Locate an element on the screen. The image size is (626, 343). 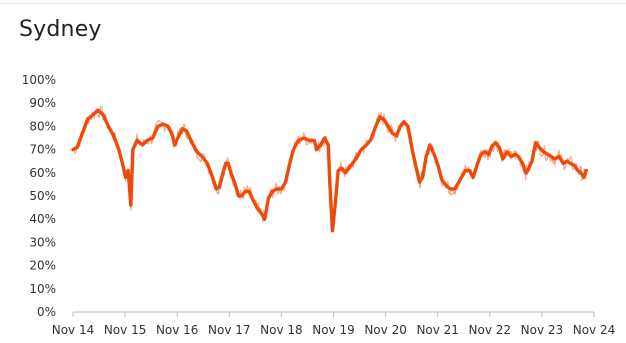
x-tick-label: Nov 21 is located at coordinates (437, 330).